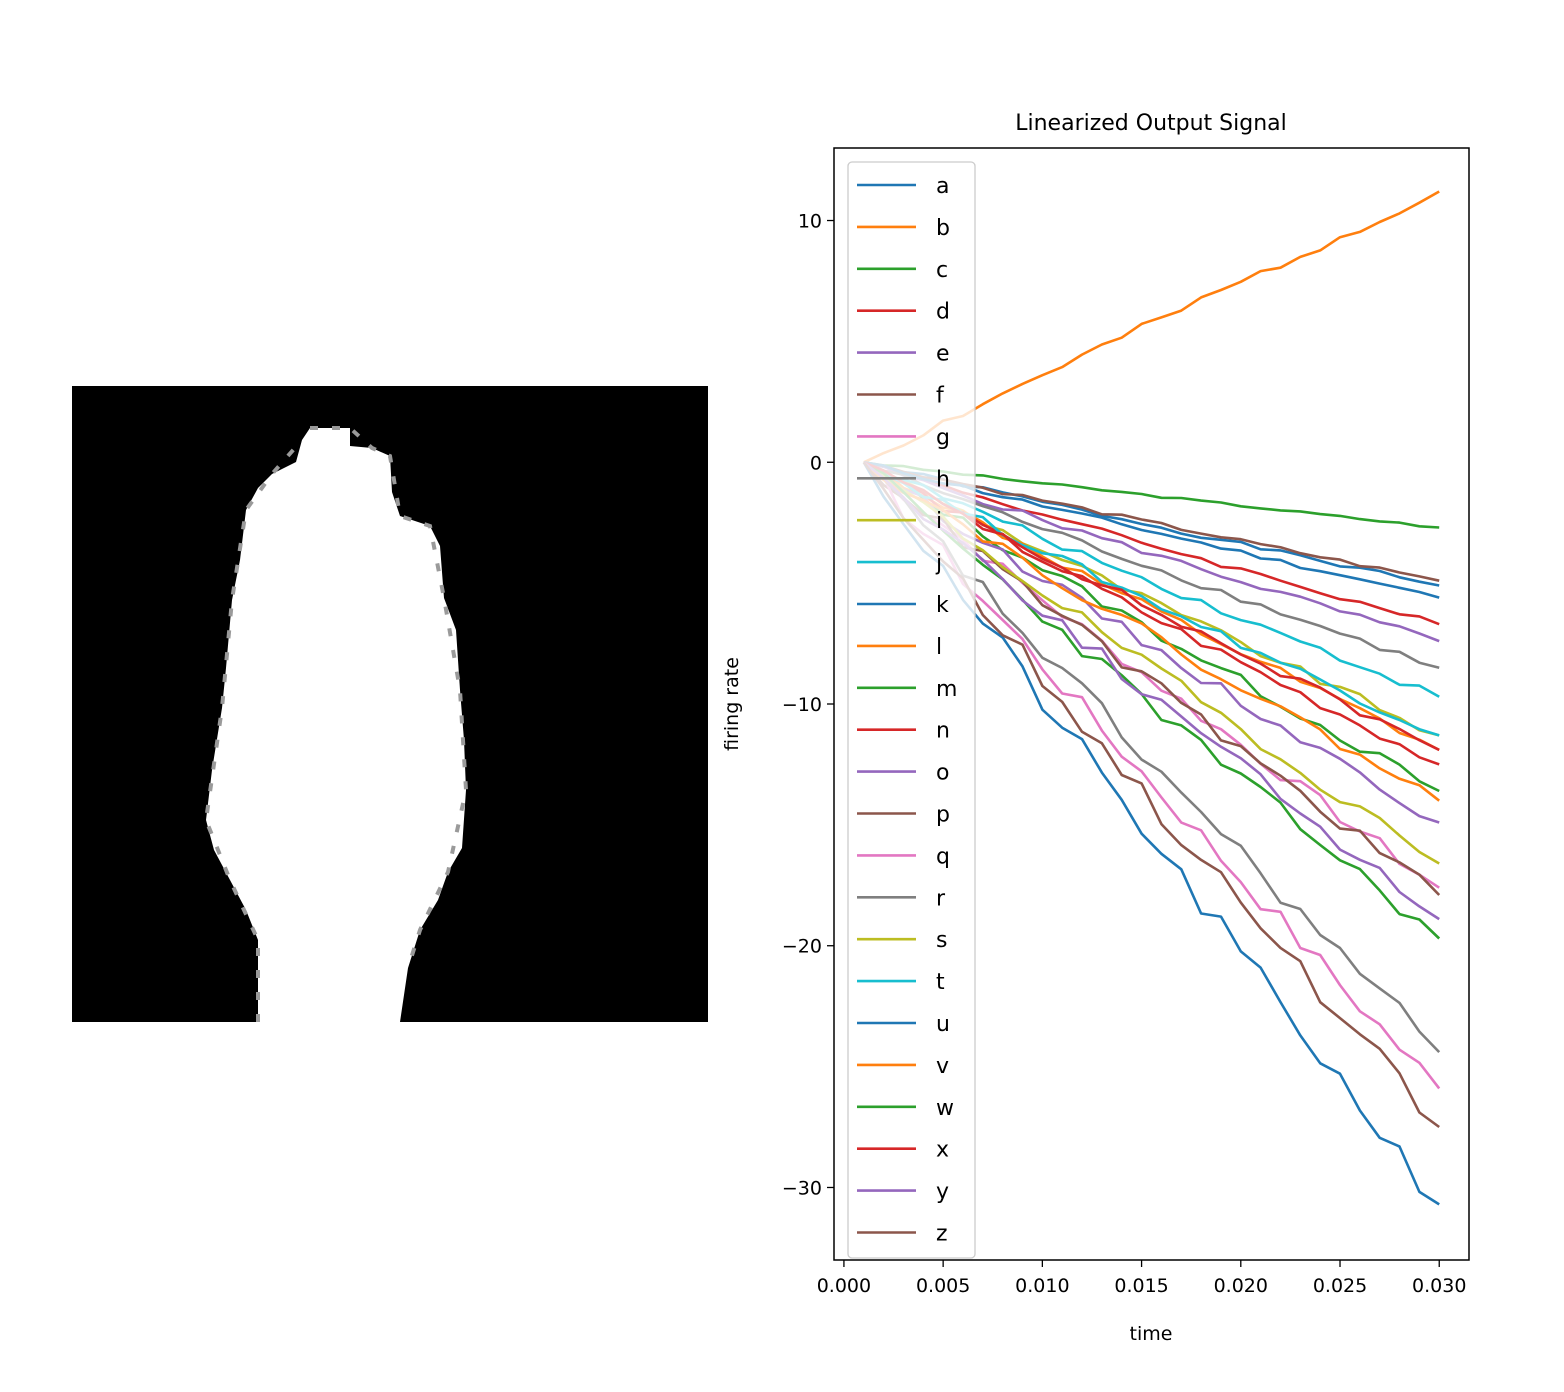 The height and width of the screenshot is (1392, 1564). Describe the element at coordinates (942, 1066) in the screenshot. I see `legend-label-v: v` at that location.